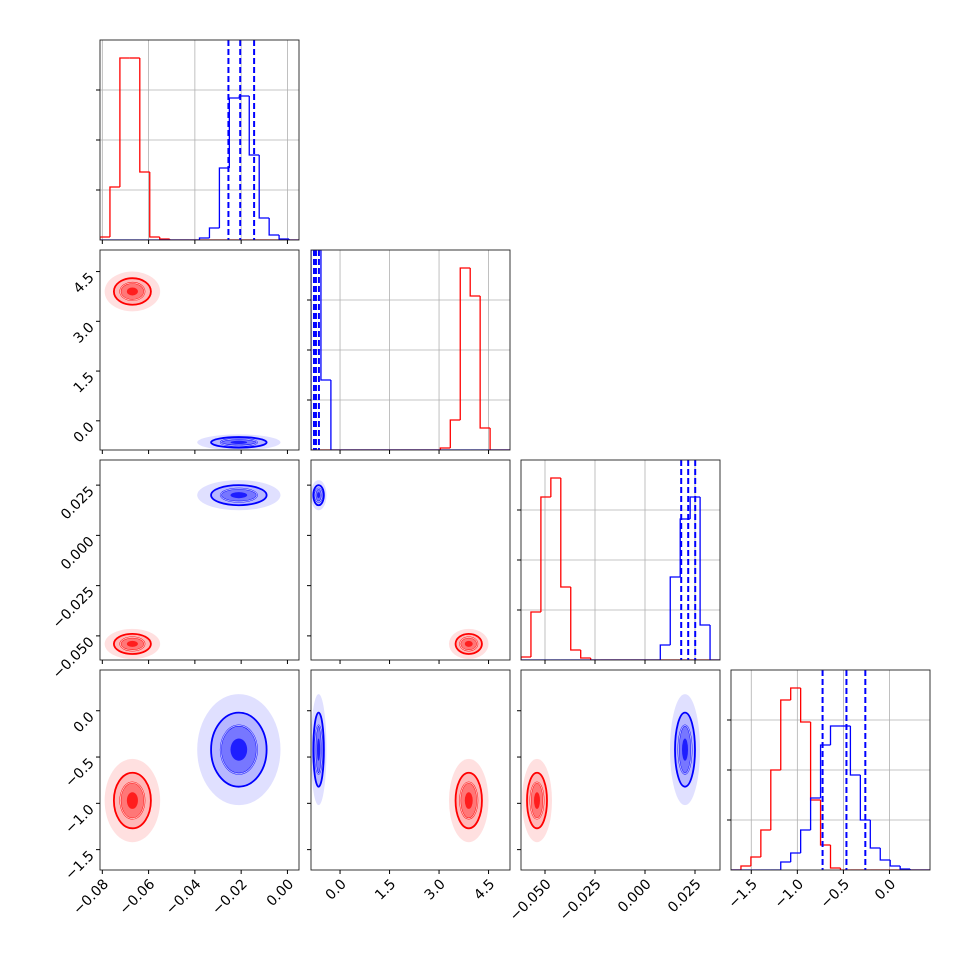 This screenshot has height=970, width=970. I want to click on x-tick-label: 0.025, so click(685, 896).